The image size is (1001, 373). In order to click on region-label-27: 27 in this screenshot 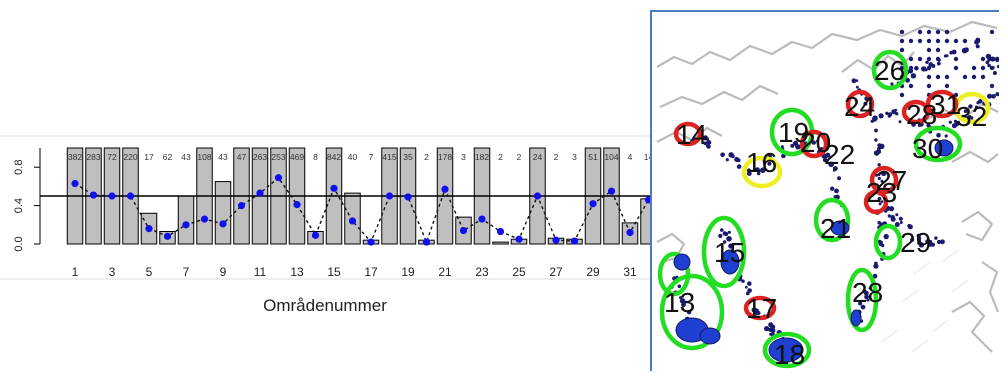, I will do `click(891, 180)`.